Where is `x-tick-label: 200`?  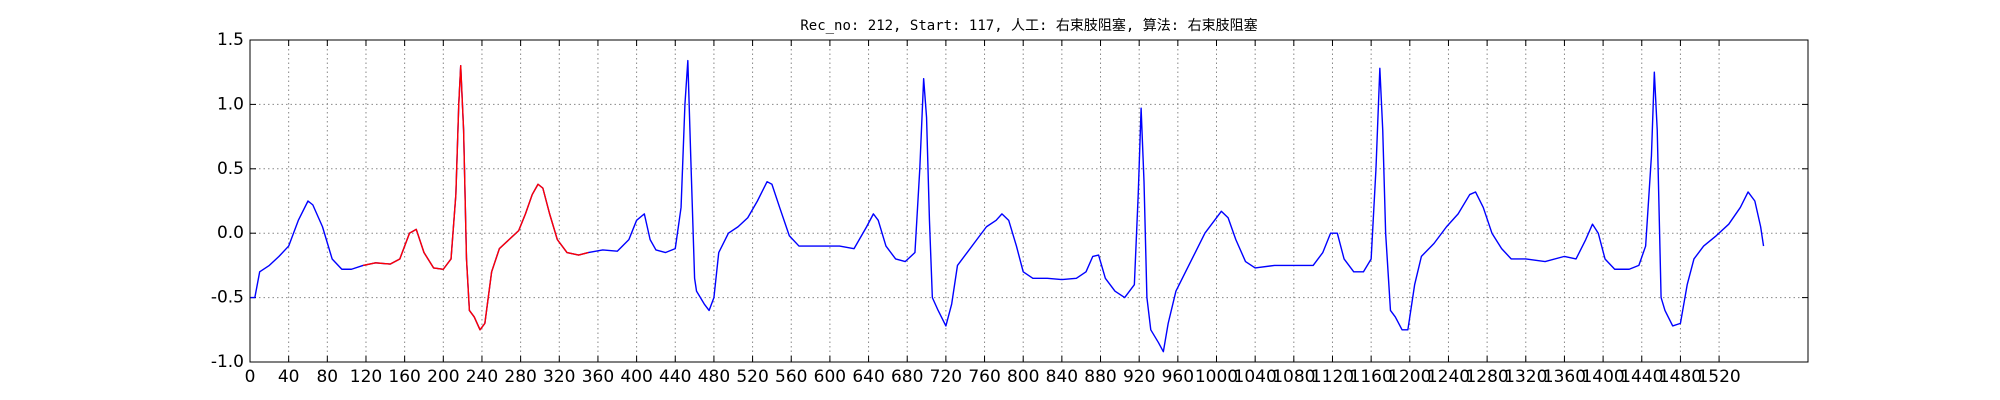 x-tick-label: 200 is located at coordinates (443, 377).